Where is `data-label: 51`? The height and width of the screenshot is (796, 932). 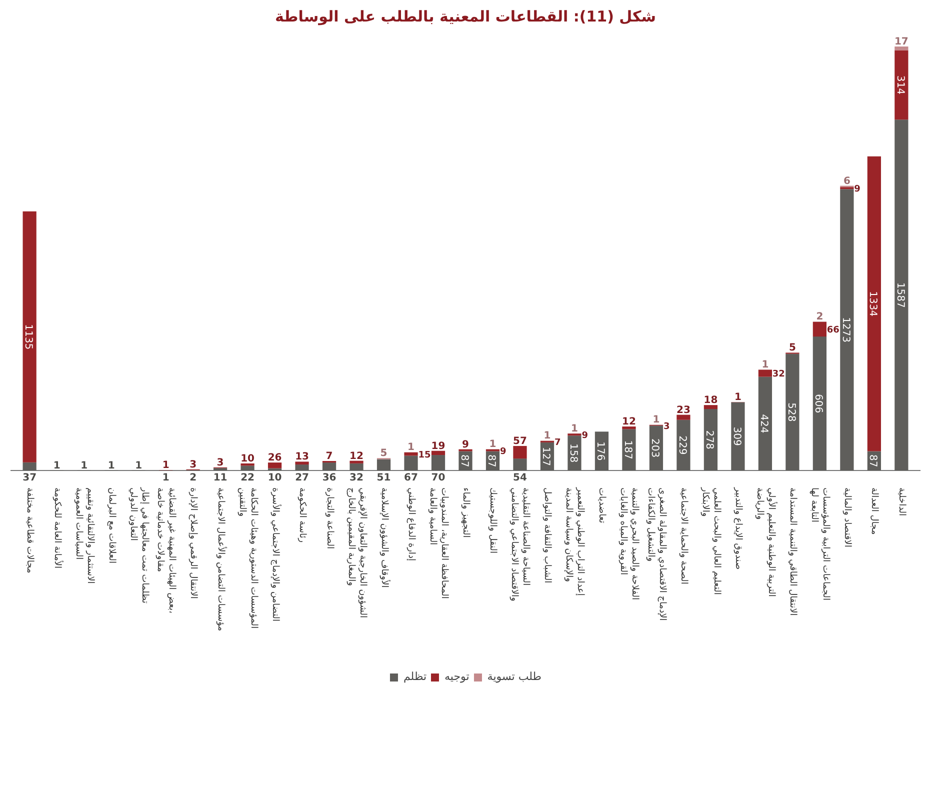 data-label: 51 is located at coordinates (383, 478).